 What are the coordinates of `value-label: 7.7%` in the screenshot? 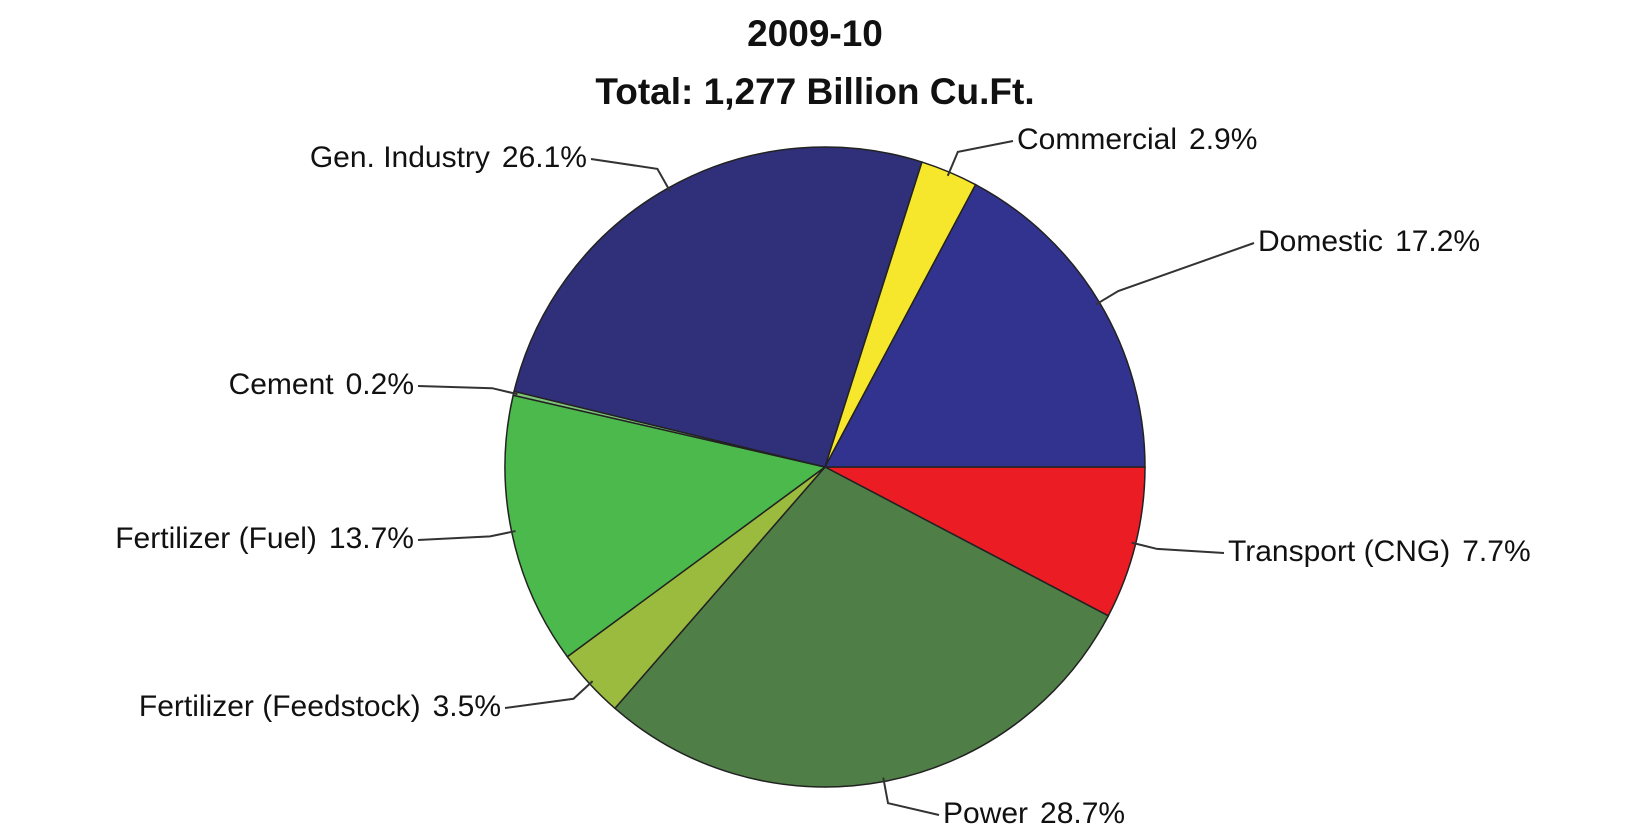 It's located at (1496, 551).